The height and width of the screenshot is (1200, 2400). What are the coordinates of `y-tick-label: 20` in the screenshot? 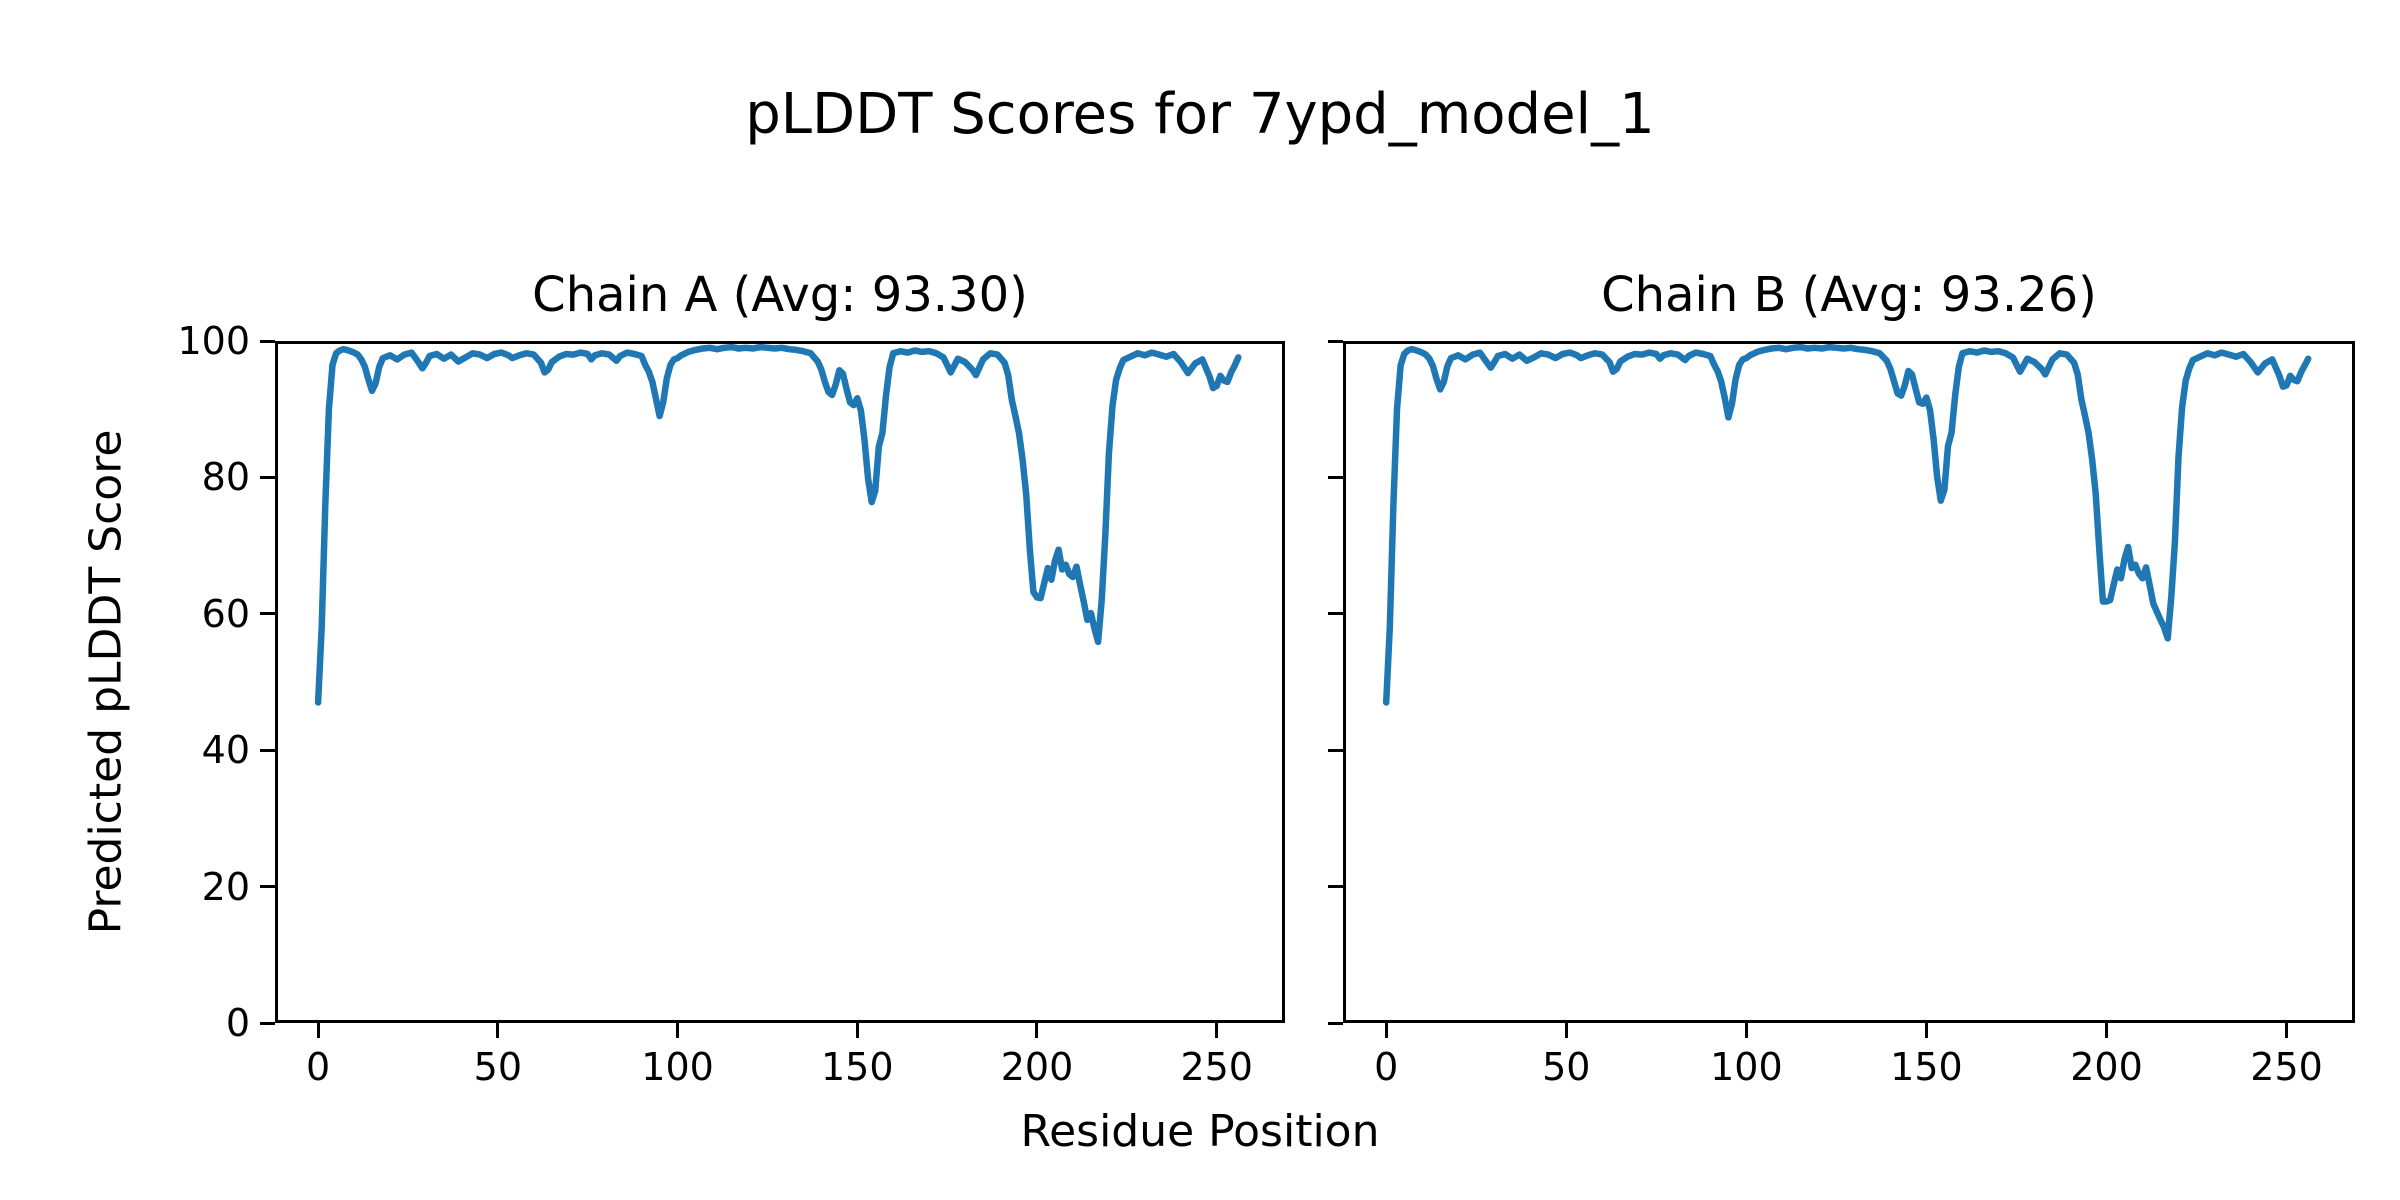 It's located at (225, 886).